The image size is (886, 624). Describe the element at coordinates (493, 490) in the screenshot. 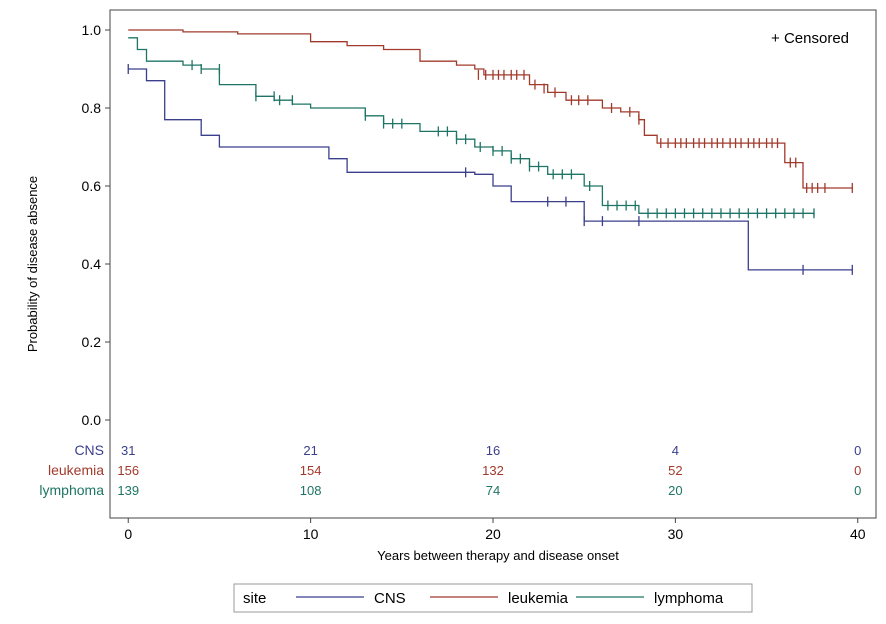

I see `risk-count: 74` at that location.